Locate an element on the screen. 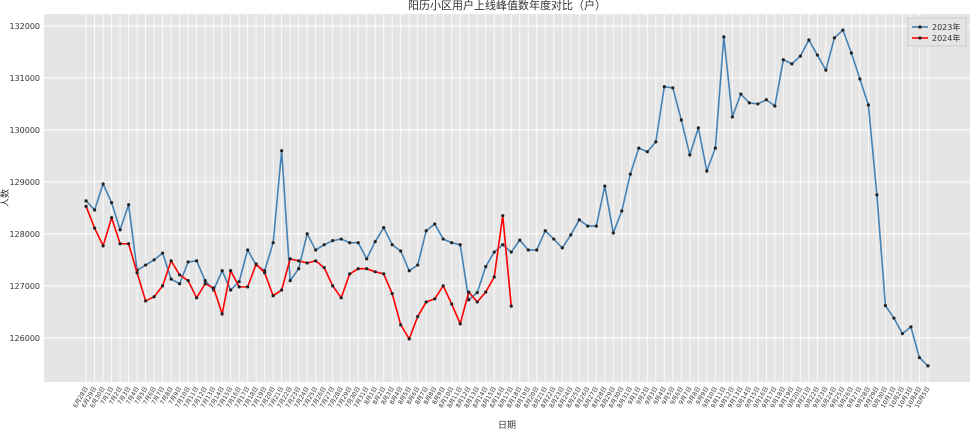  y-tick-label: 132000 is located at coordinates (24, 26).